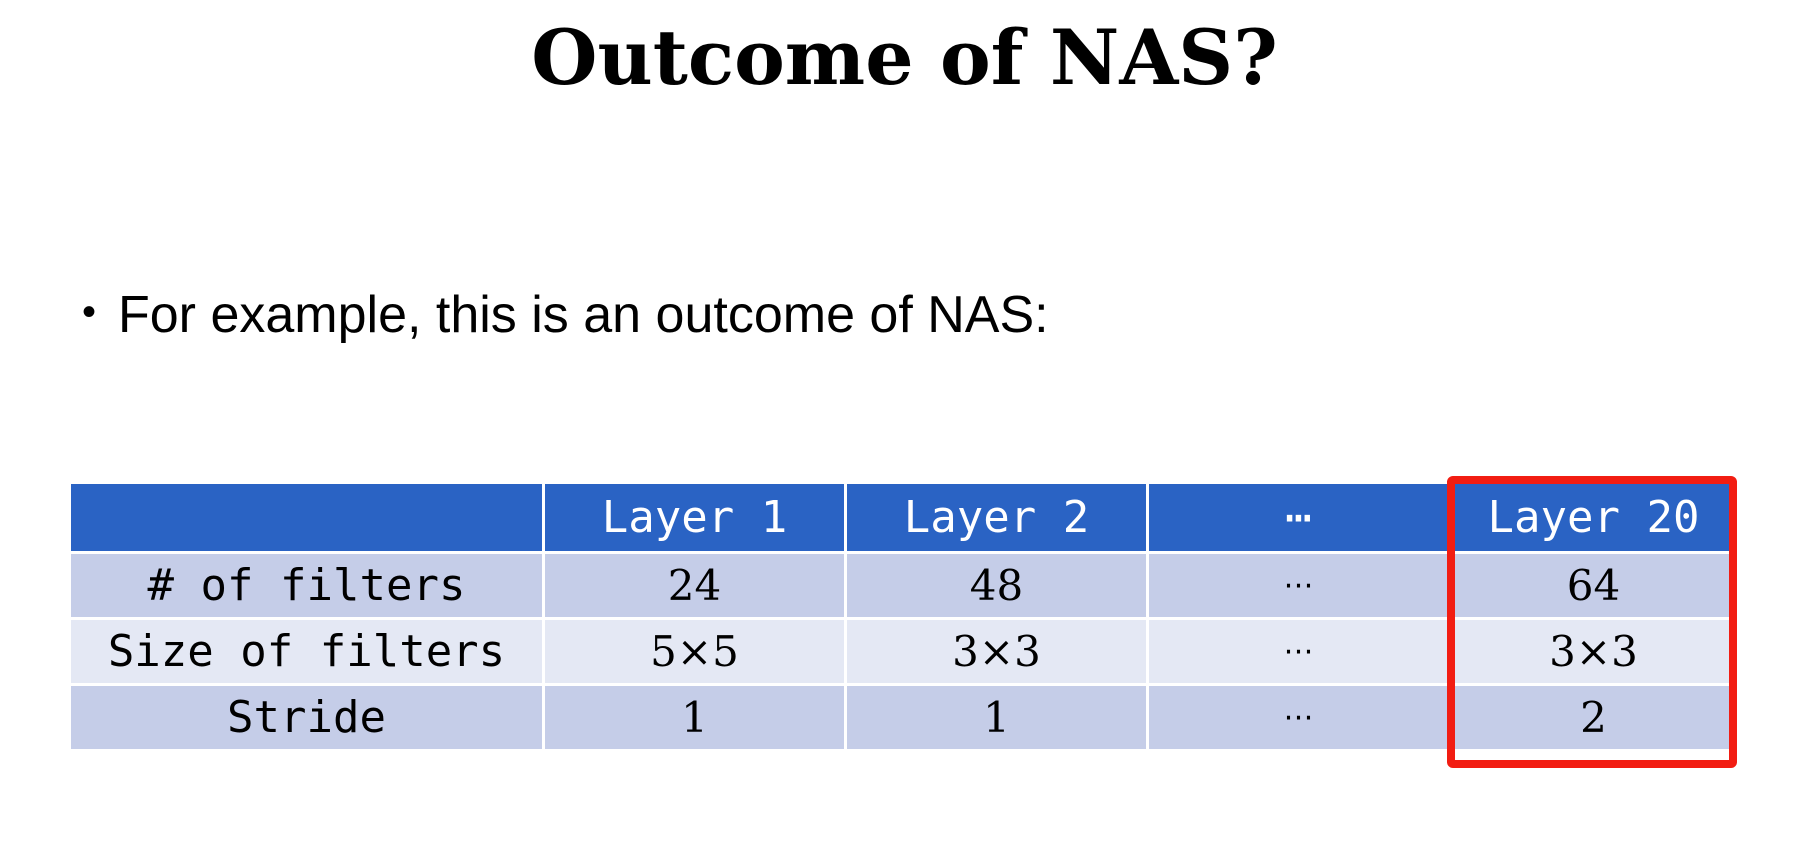 The image size is (1809, 858). What do you see at coordinates (1593, 717) in the screenshot?
I see `cell-value: 2` at bounding box center [1593, 717].